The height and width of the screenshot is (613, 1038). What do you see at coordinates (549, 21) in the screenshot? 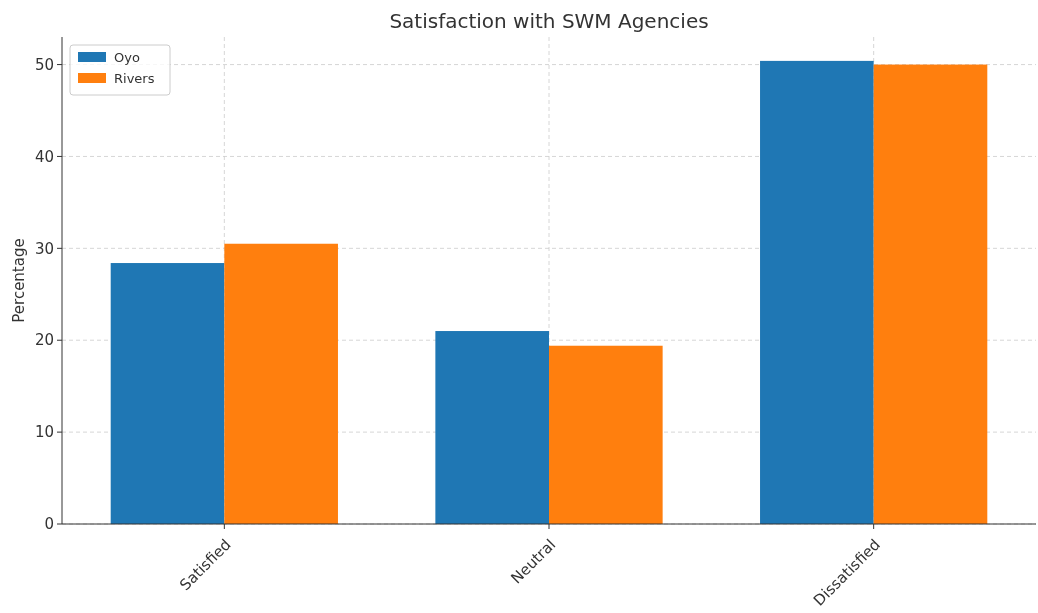
I see `chart-title: Satisfaction with SWM Agencies` at bounding box center [549, 21].